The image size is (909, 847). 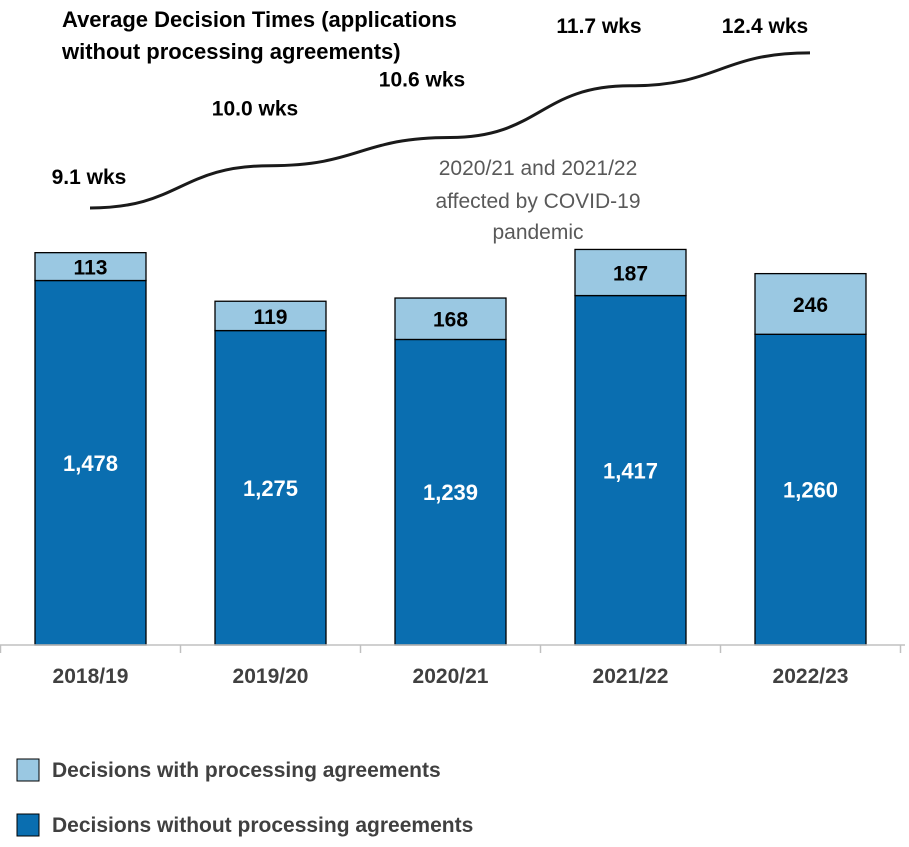 I want to click on data-label-without-agreements: 1,478, so click(x=90, y=463).